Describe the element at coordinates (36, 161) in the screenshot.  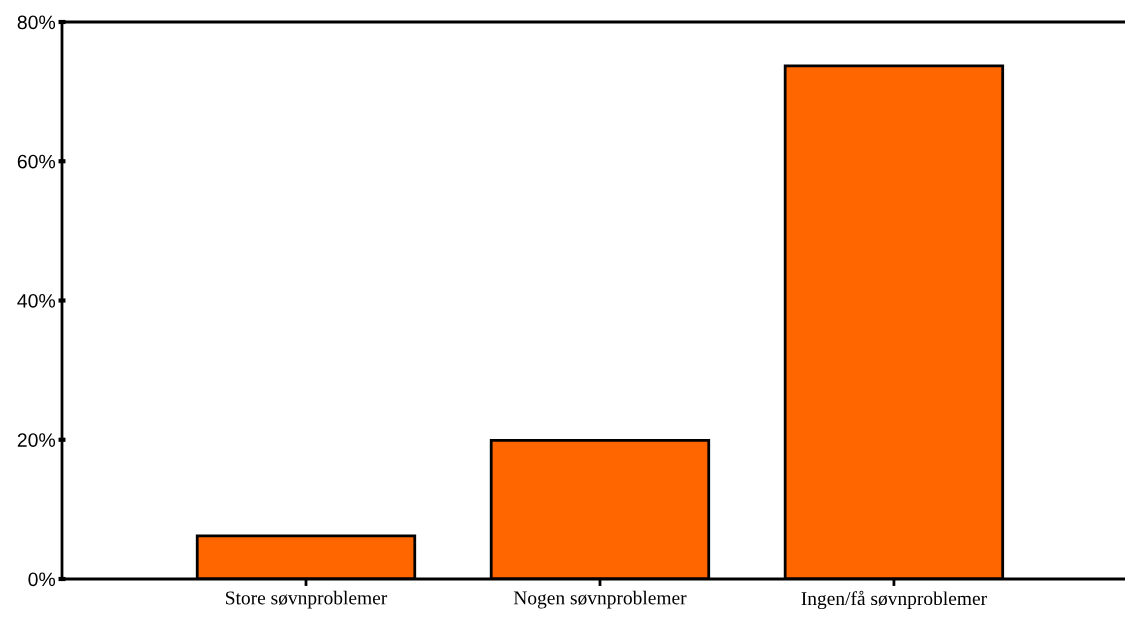
I see `y-tick-label: 60%` at that location.